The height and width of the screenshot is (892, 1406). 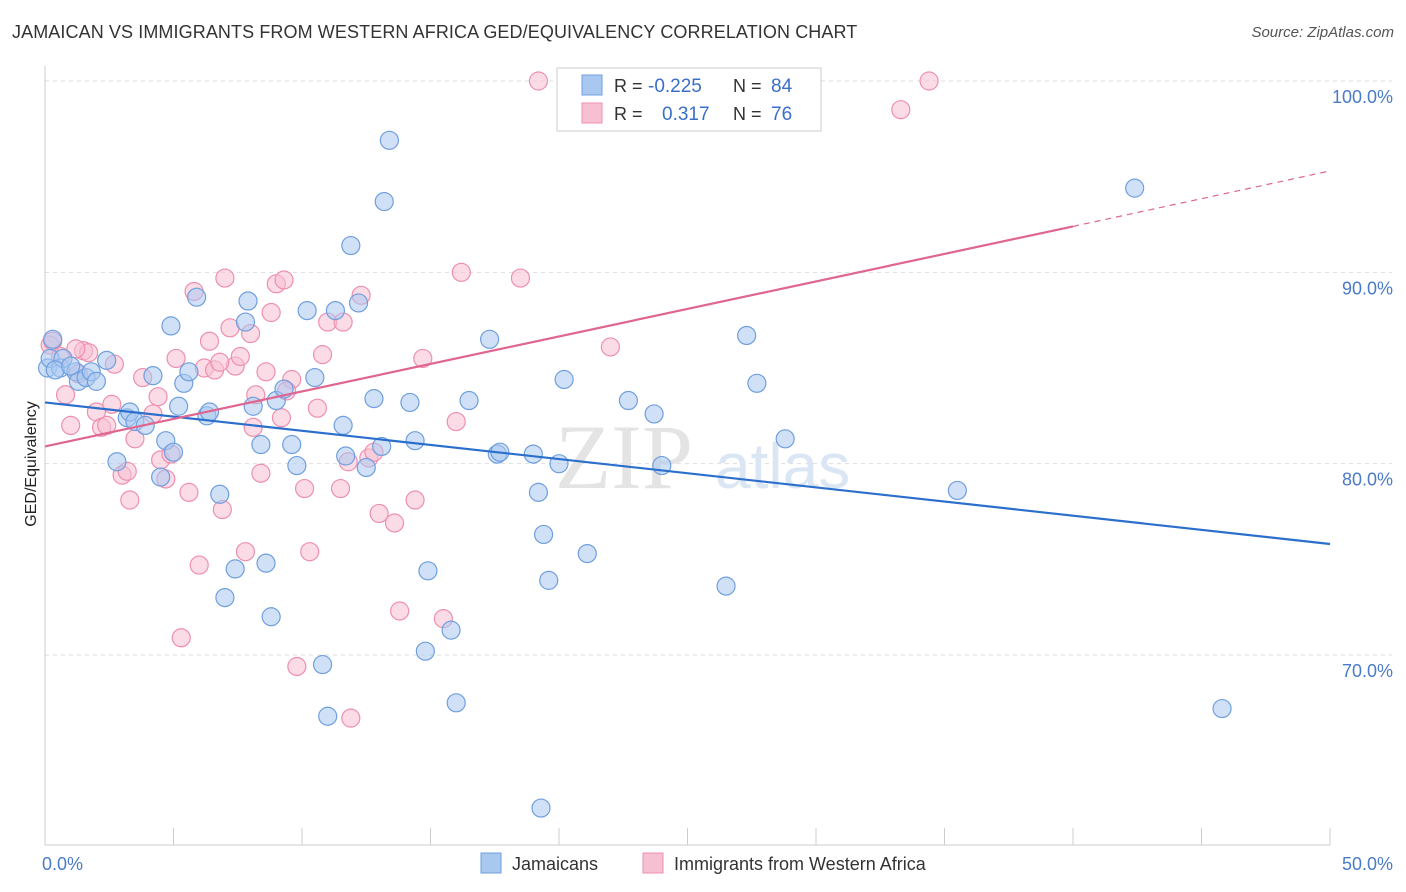 I want to click on legend-n-label-1: N =, so click(x=747, y=86).